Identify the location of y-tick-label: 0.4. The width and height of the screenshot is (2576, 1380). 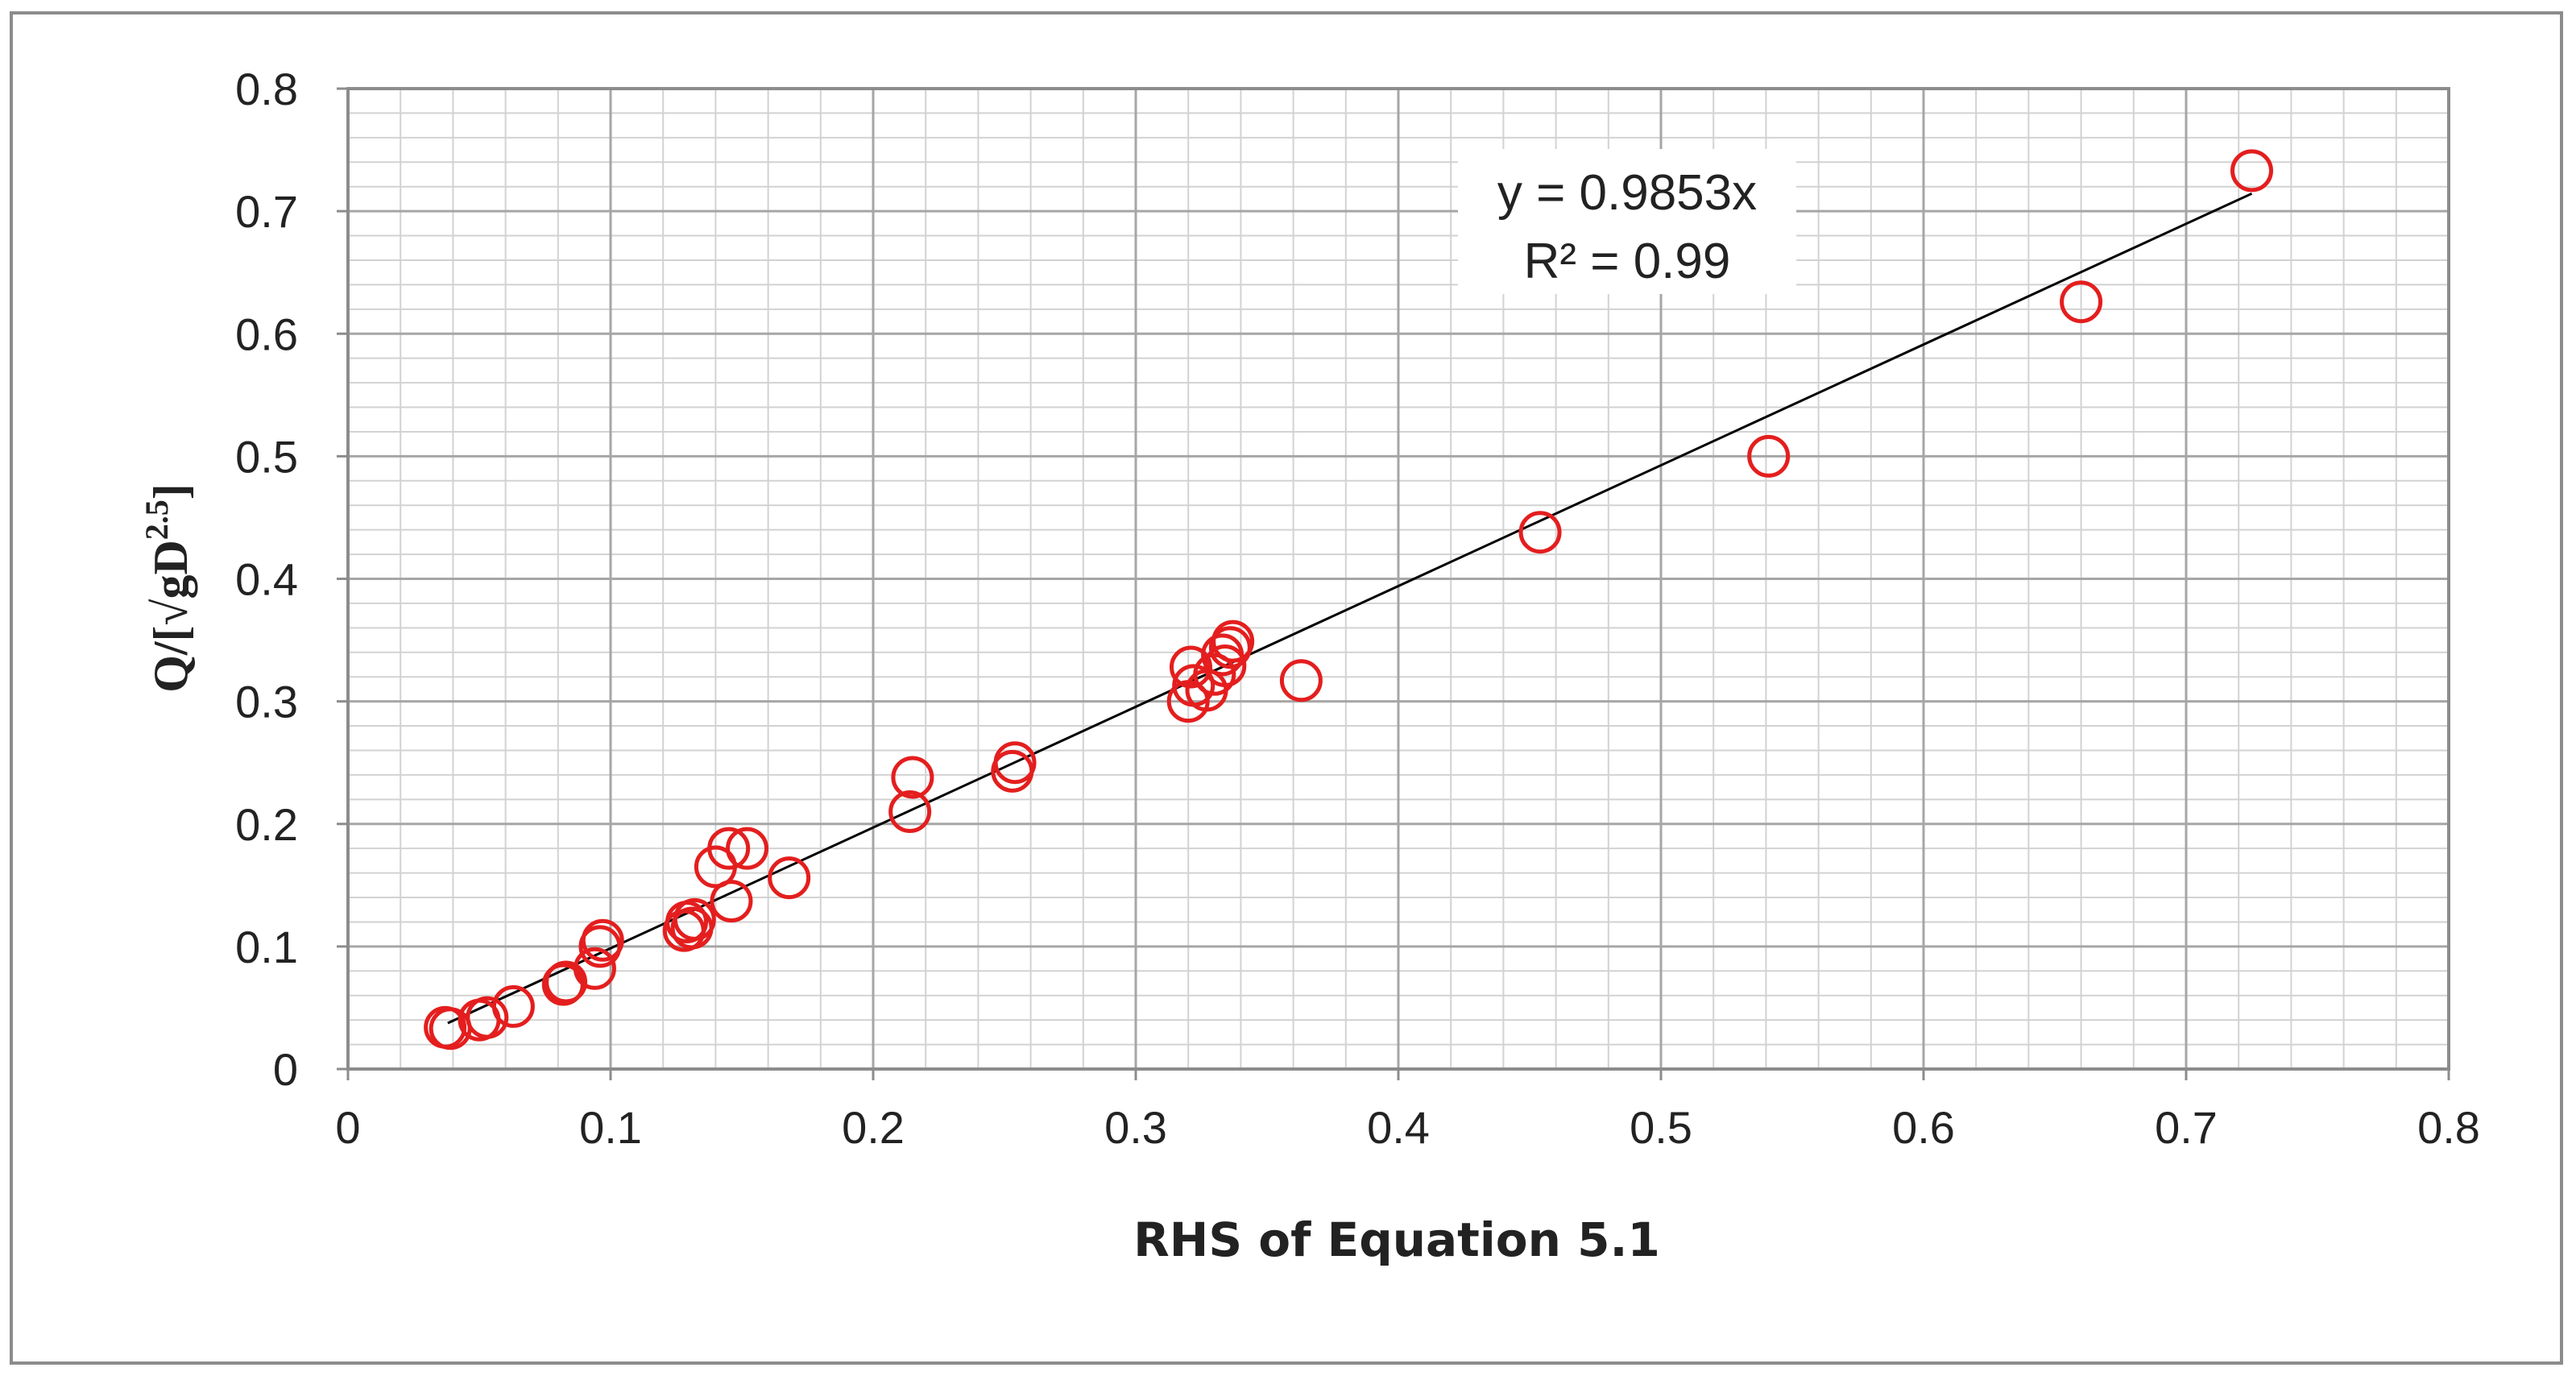
(266, 579).